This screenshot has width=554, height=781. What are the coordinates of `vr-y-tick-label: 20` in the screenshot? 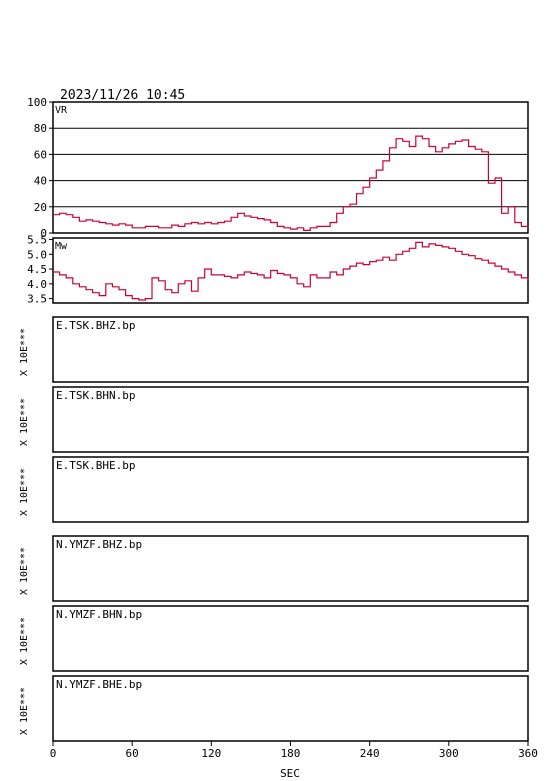 It's located at (40, 207).